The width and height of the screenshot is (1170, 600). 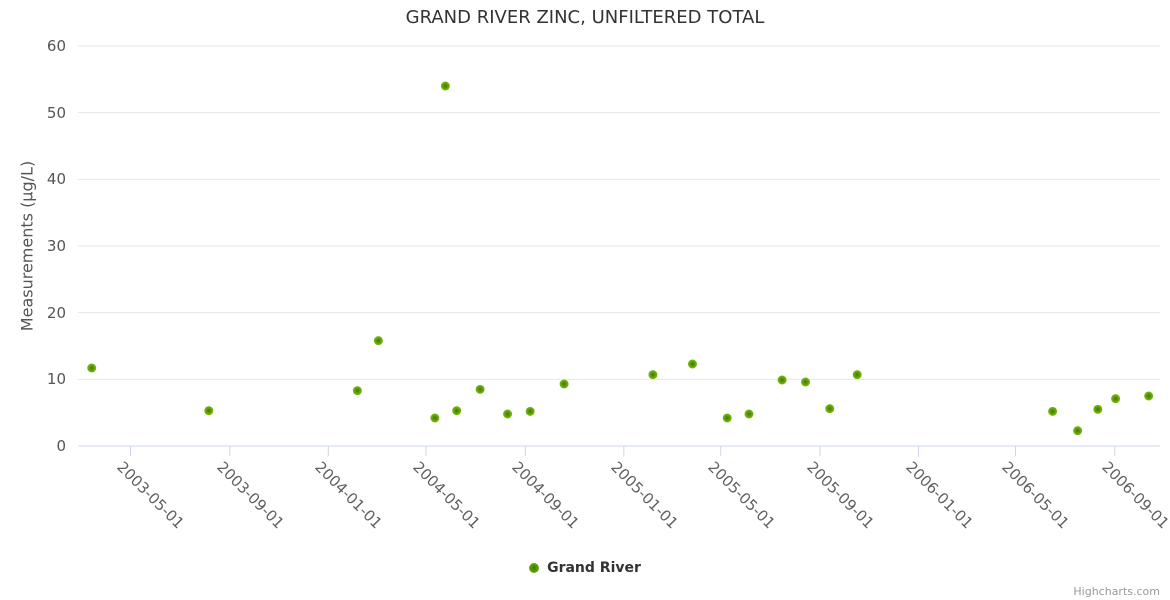 I want to click on legend-label: Grand River, so click(x=594, y=568).